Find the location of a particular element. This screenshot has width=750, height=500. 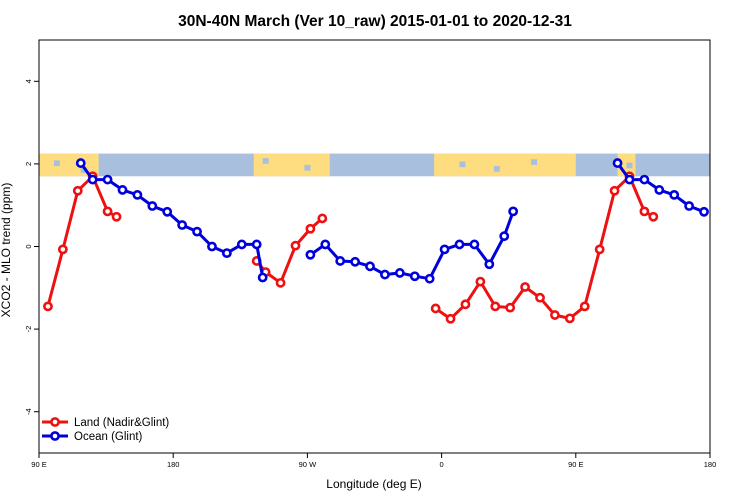

y-axis-label: XCO2 - MLO trend (ppm) is located at coordinates (6, 250).